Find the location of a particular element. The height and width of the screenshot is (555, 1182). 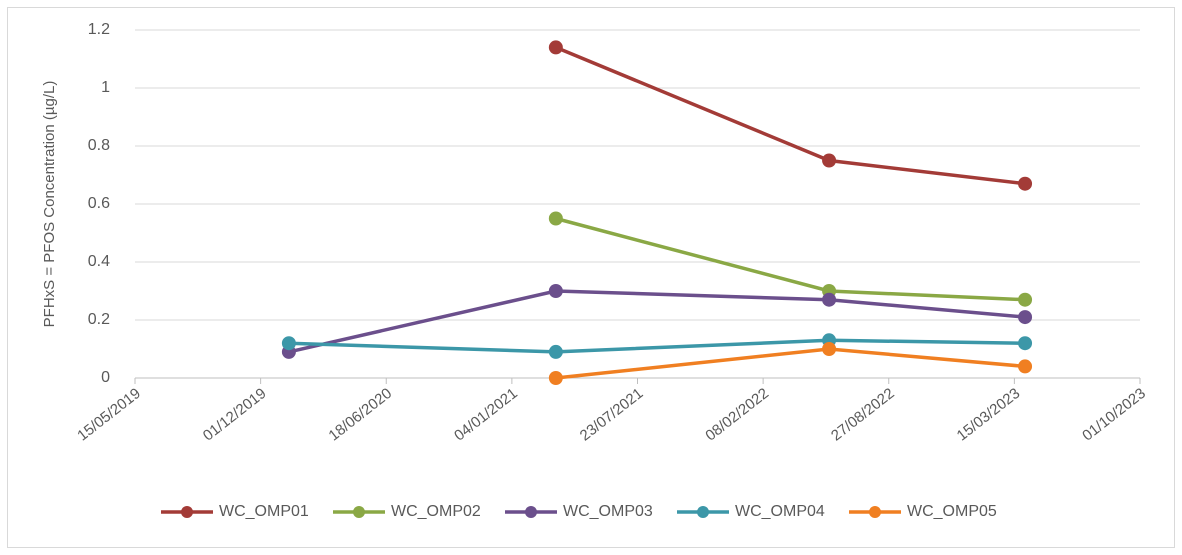

y-tick-label: 0.2 is located at coordinates (99, 319).